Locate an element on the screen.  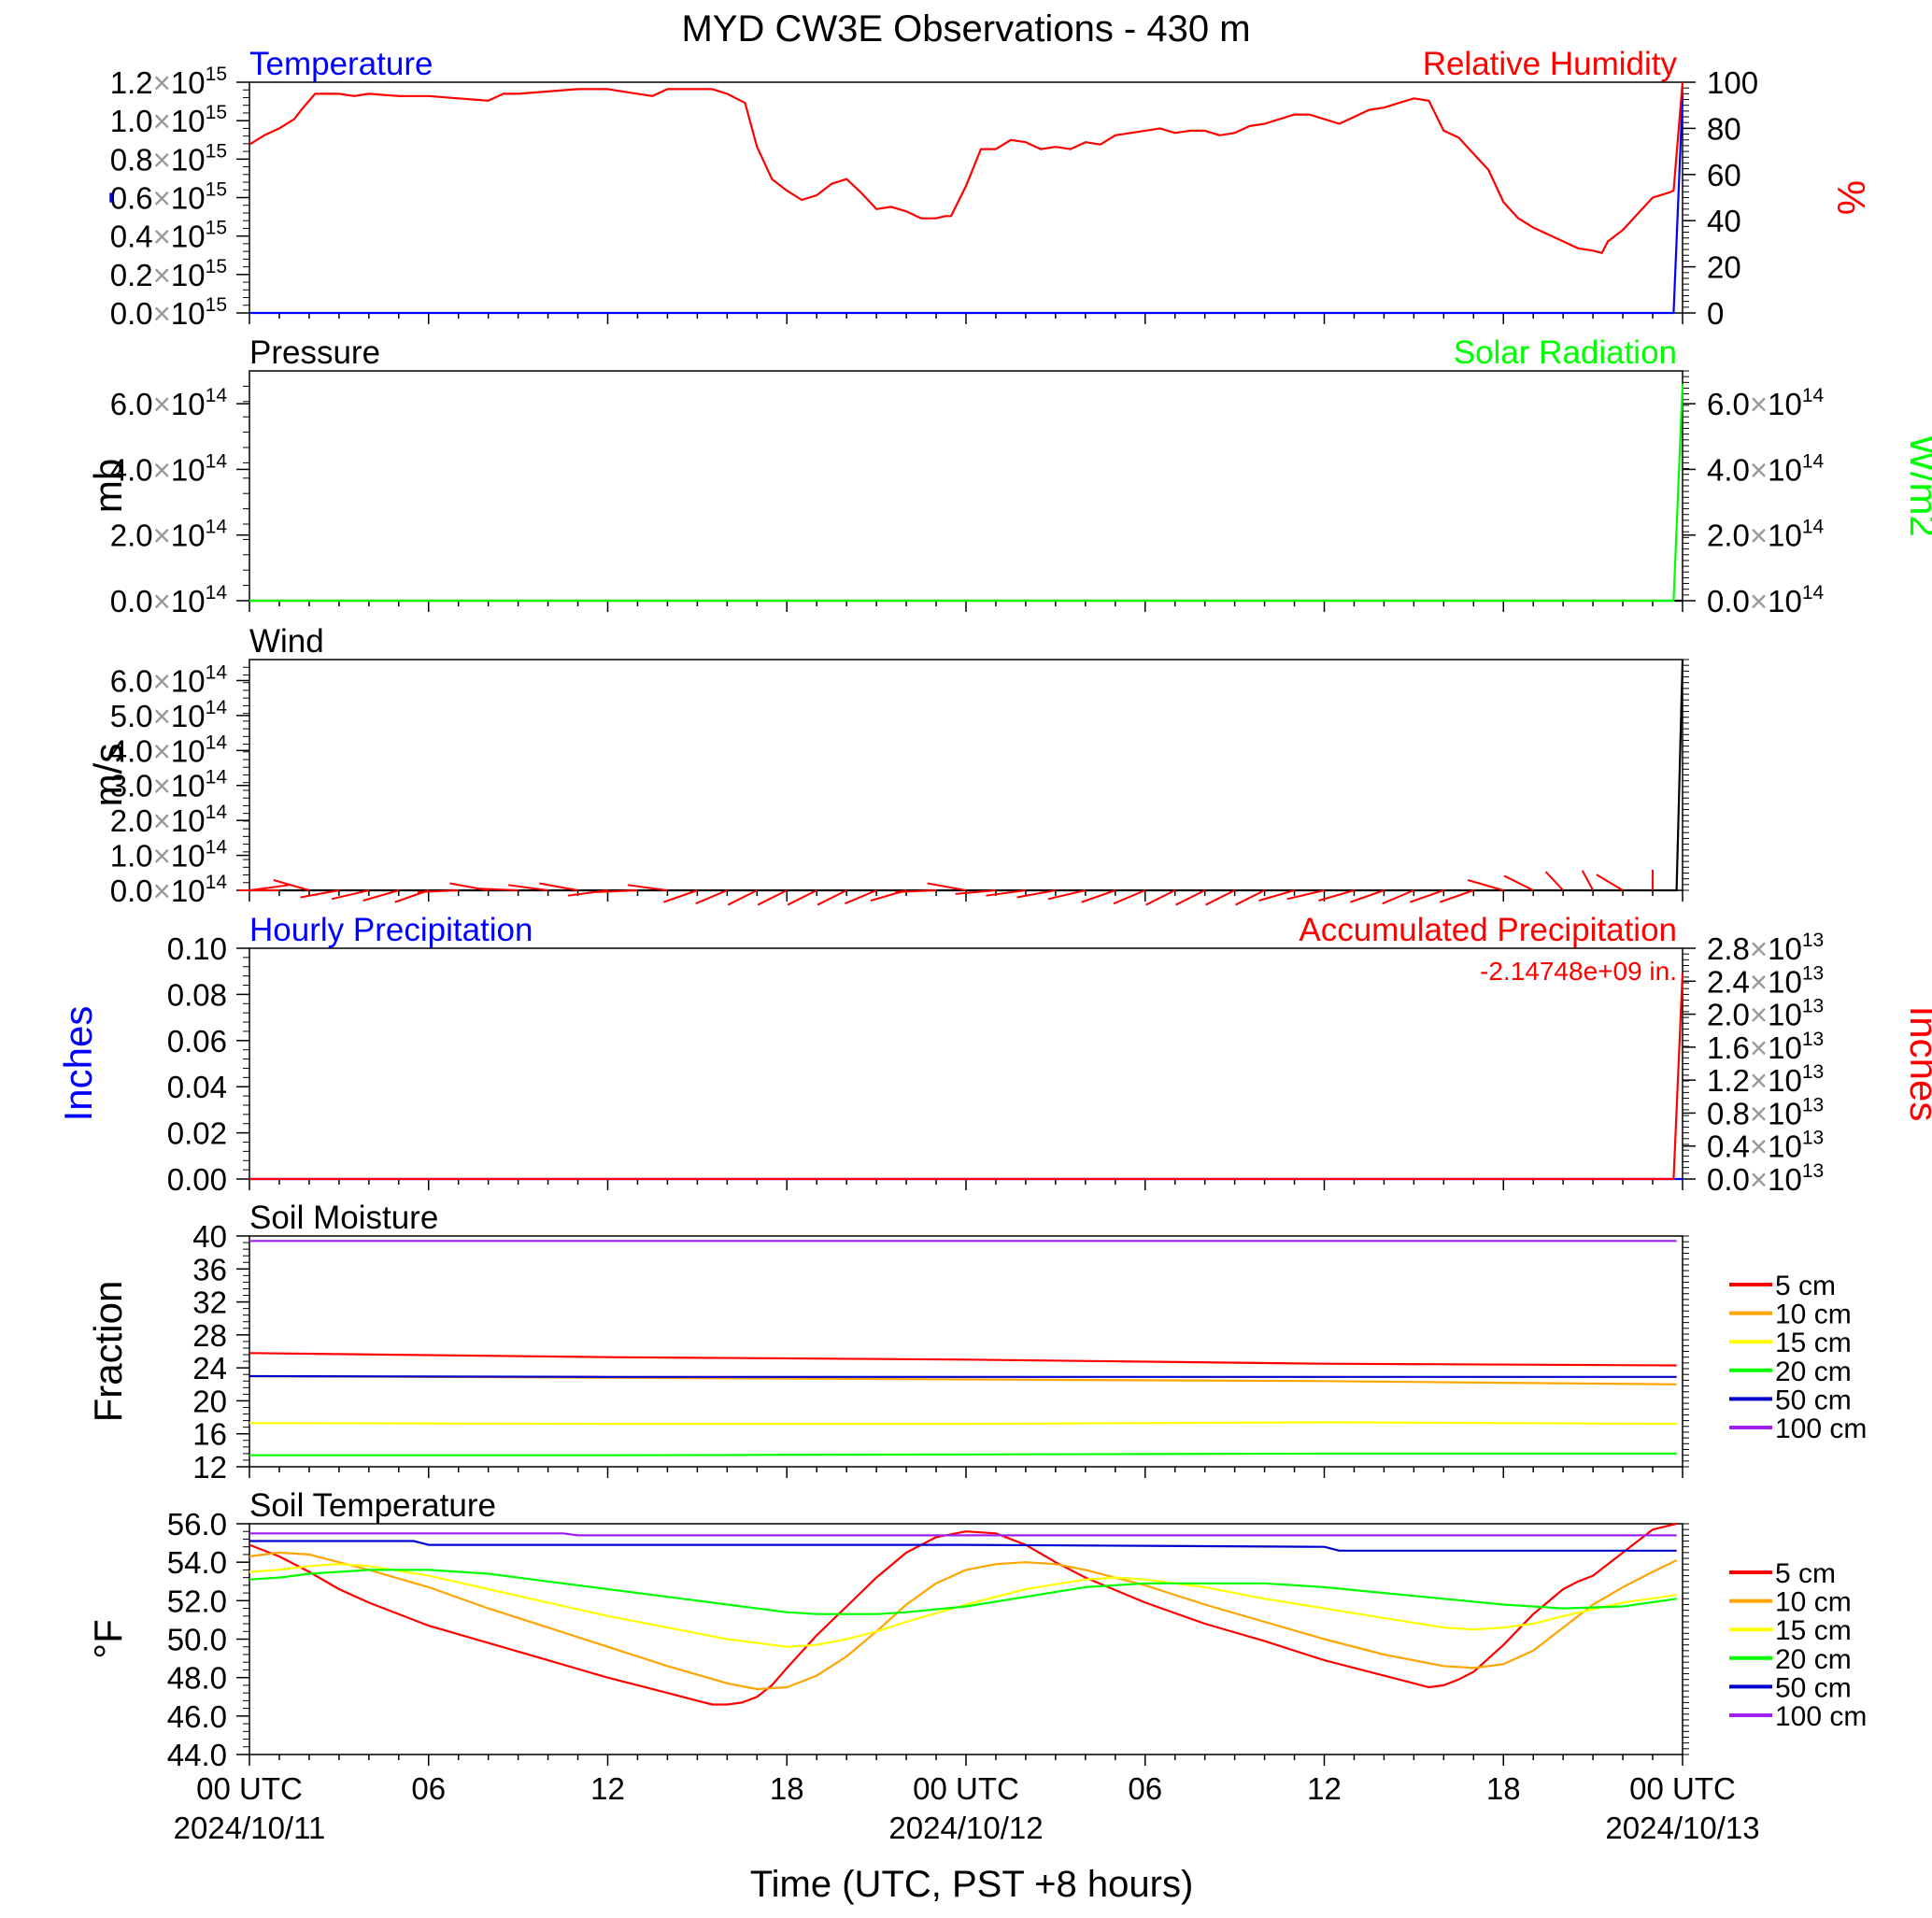
y-left-tick-label: 28 is located at coordinates (209, 1335).